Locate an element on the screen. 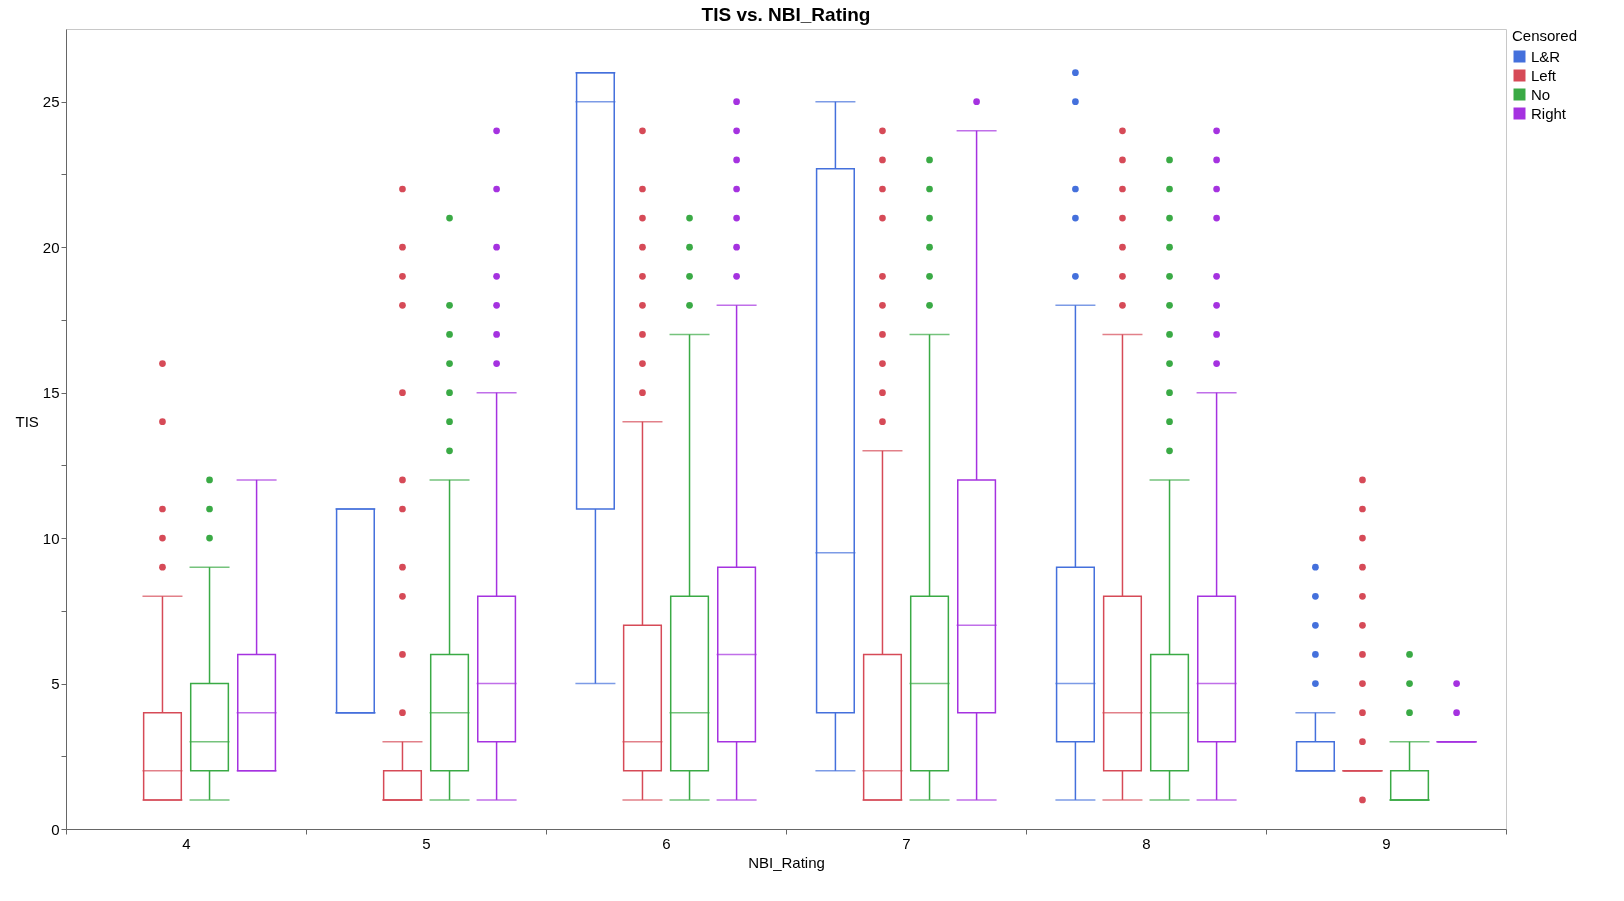 The image size is (1624, 901). x-tick-label: 5 is located at coordinates (426, 843).